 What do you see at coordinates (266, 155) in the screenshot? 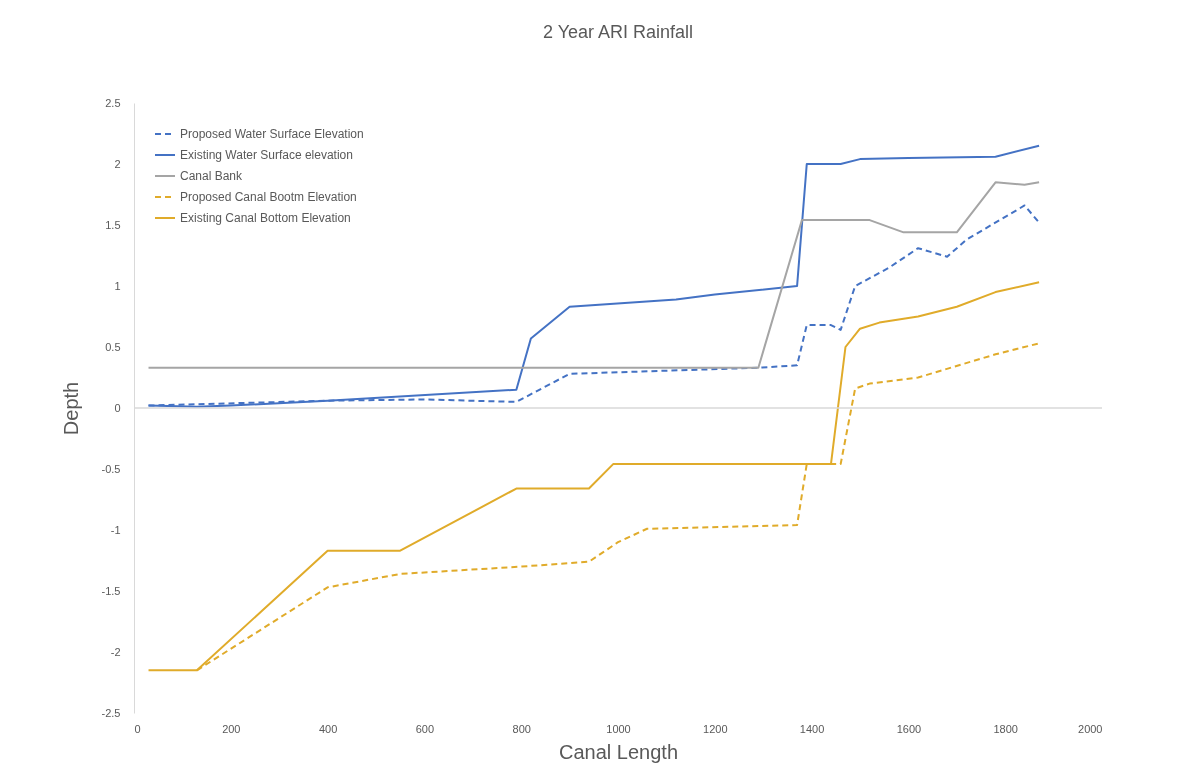
I see `legend-label: Existing Water Surface elevation` at bounding box center [266, 155].